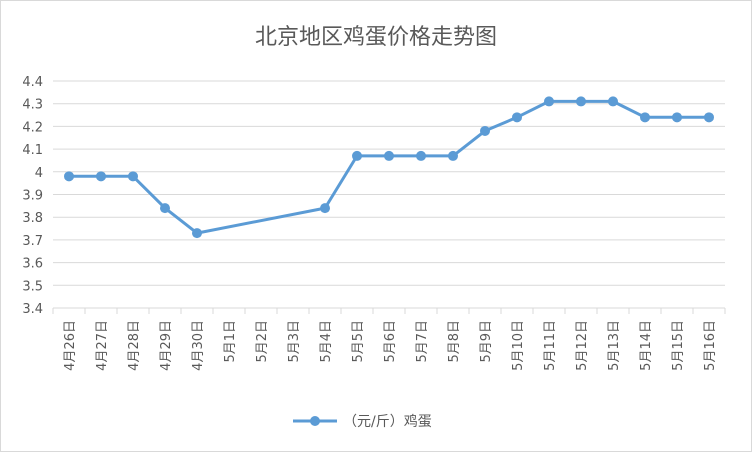  What do you see at coordinates (134, 345) in the screenshot?
I see `x-tick-label: 4月28日` at bounding box center [134, 345].